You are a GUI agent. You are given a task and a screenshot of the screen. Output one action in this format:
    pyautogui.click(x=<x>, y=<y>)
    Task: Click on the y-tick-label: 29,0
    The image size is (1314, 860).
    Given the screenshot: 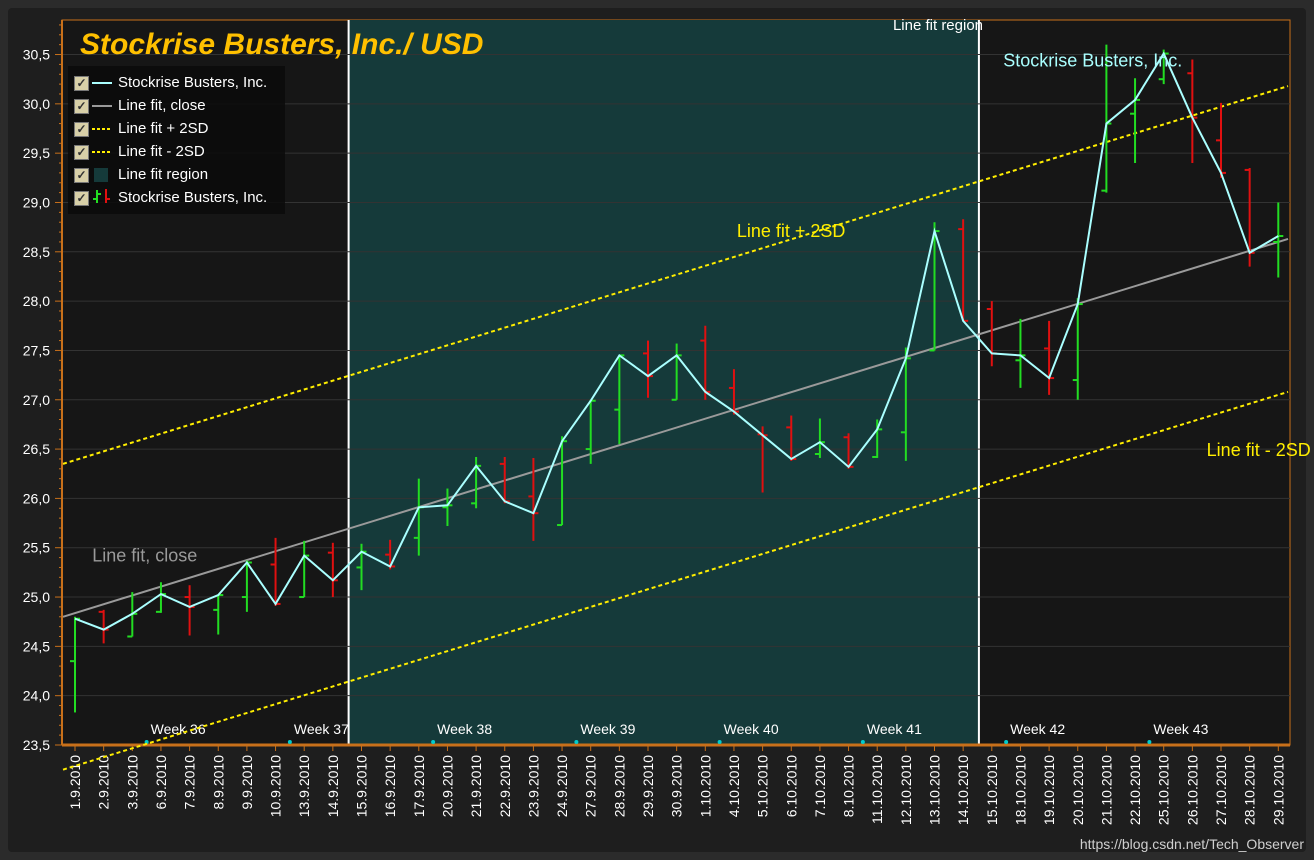 What is the action you would take?
    pyautogui.click(x=36, y=202)
    